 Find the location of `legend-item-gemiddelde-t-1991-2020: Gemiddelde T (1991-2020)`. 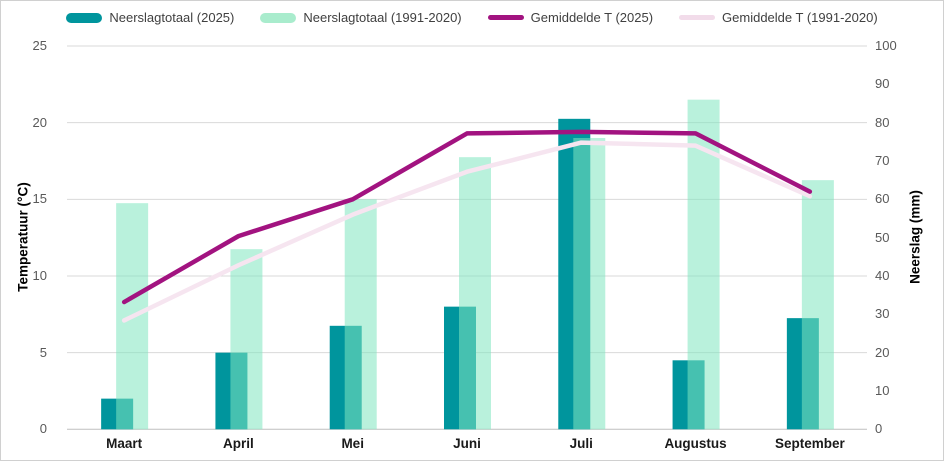

legend-item-gemiddelde-t-1991-2020: Gemiddelde T (1991-2020) is located at coordinates (778, 17).